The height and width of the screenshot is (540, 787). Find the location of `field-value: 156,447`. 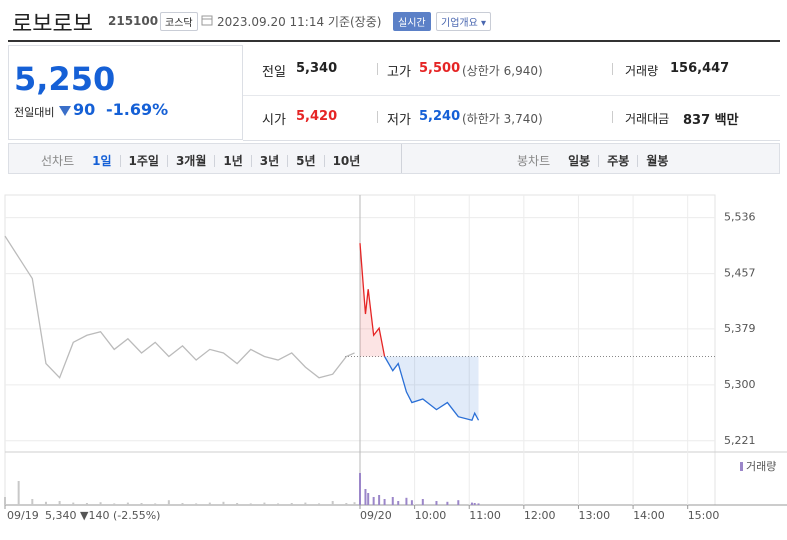

field-value: 156,447 is located at coordinates (700, 68).